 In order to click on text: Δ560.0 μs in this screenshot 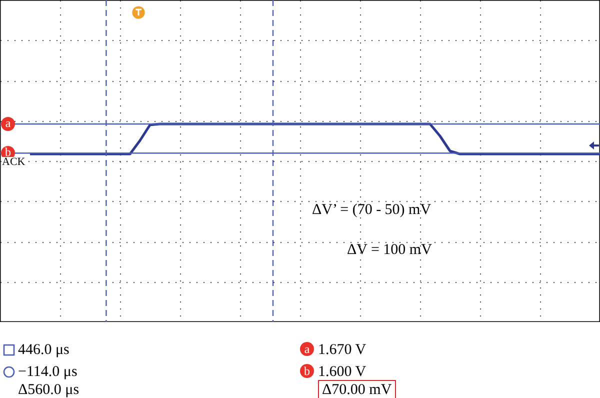, I will do `click(49, 389)`.